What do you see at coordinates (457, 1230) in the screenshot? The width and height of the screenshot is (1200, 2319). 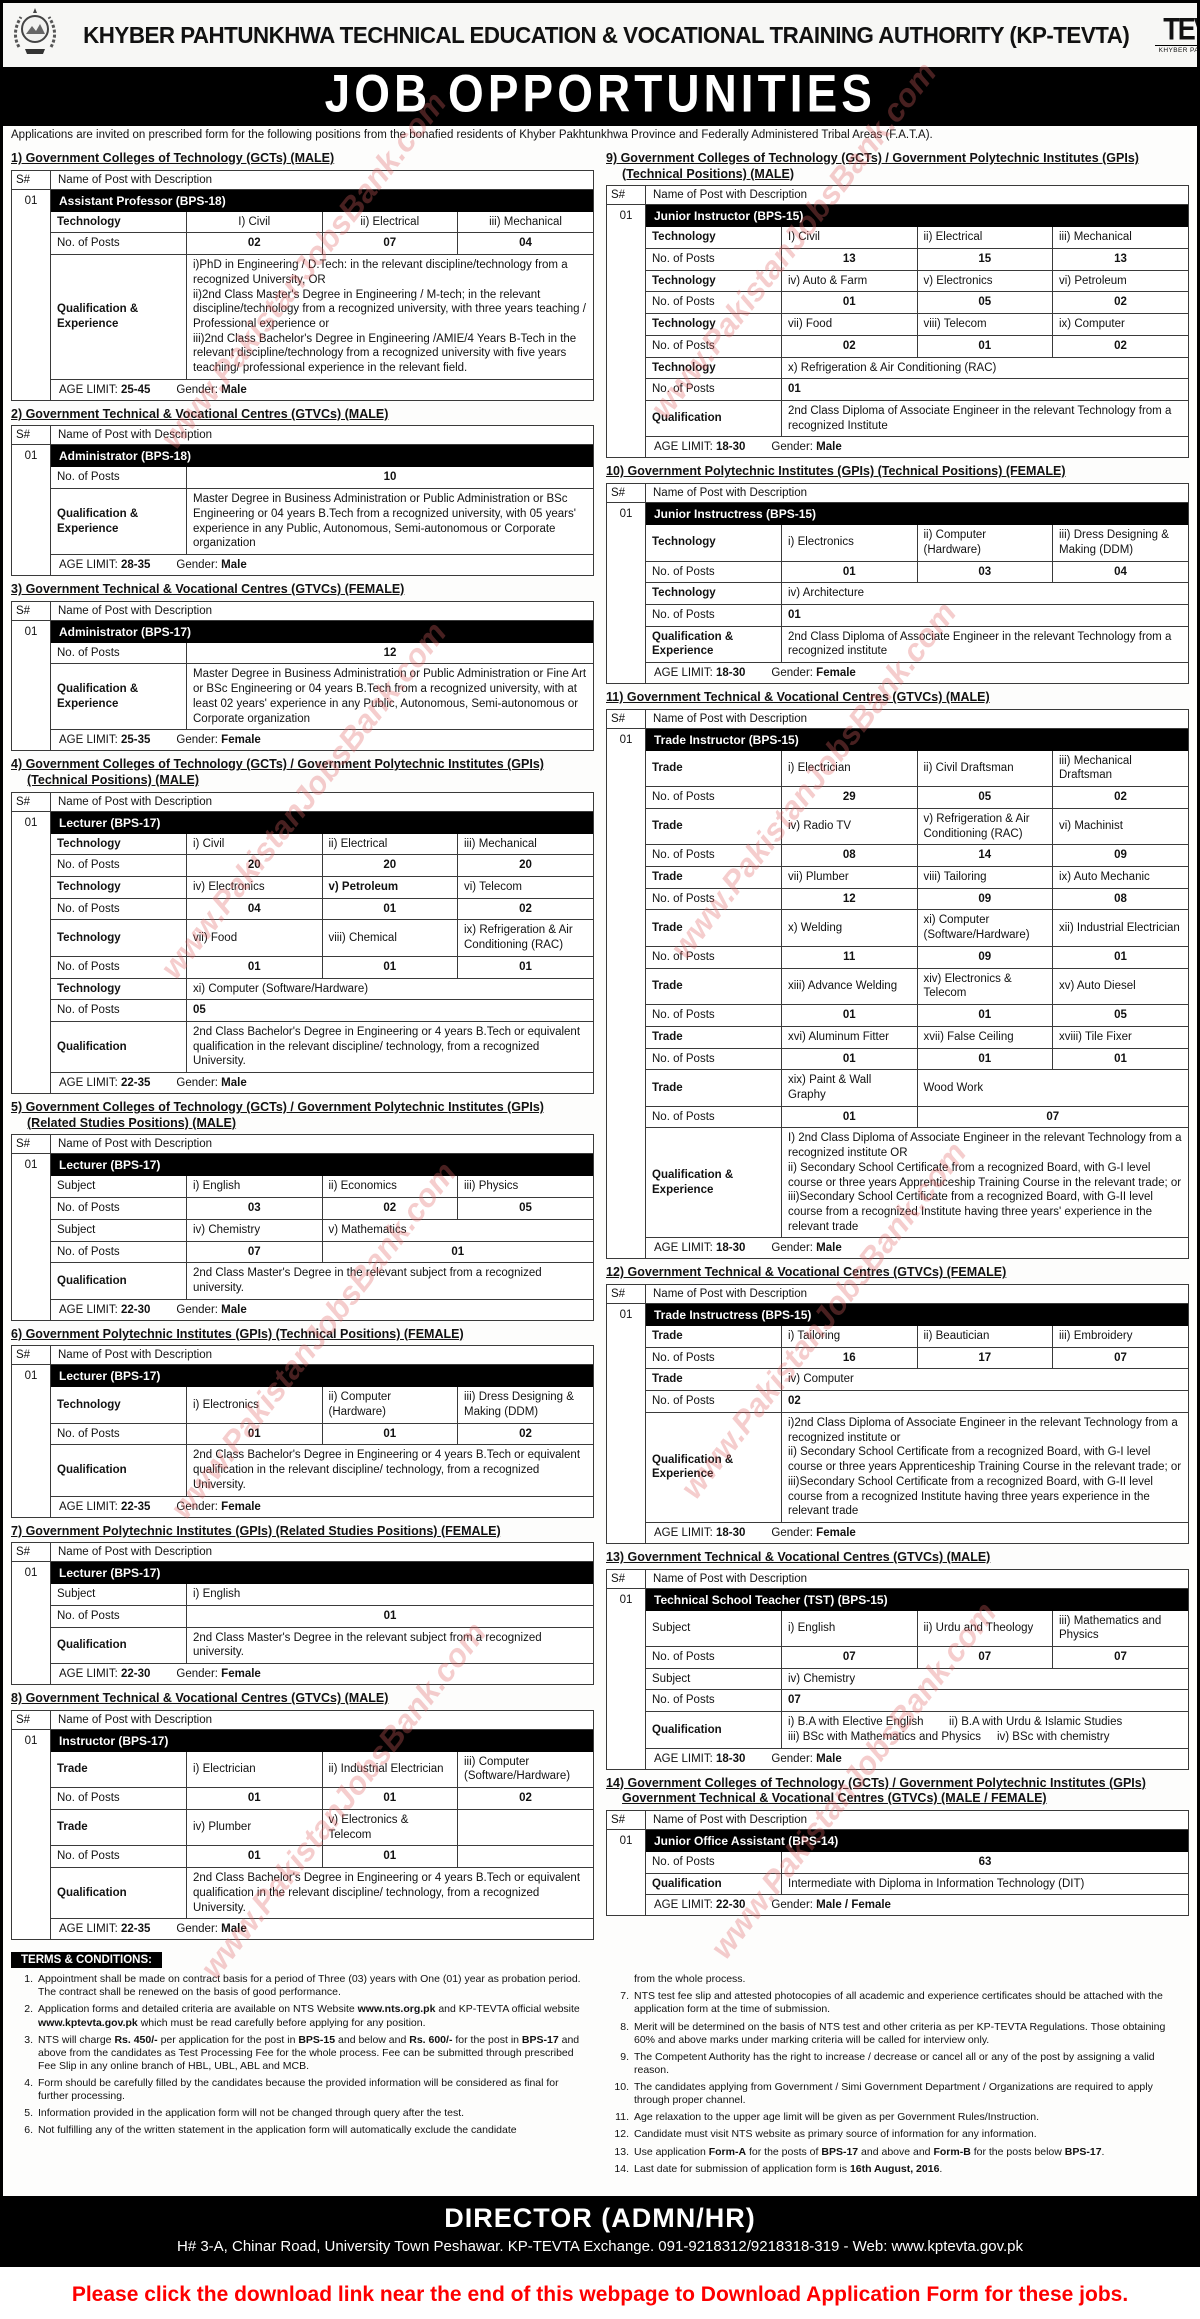 I see `subject-value-cell: v) Mathematics` at bounding box center [457, 1230].